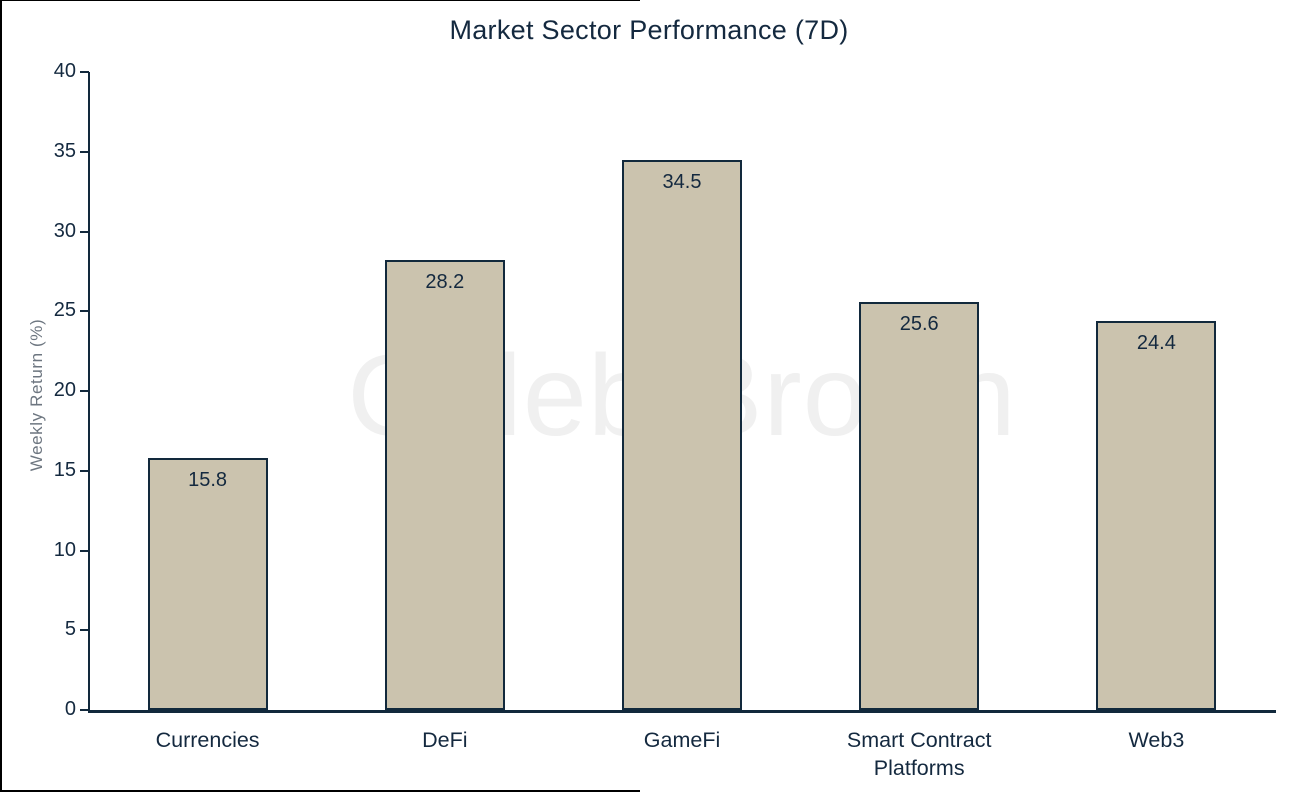  Describe the element at coordinates (70, 629) in the screenshot. I see `y-tick-label: 5` at that location.